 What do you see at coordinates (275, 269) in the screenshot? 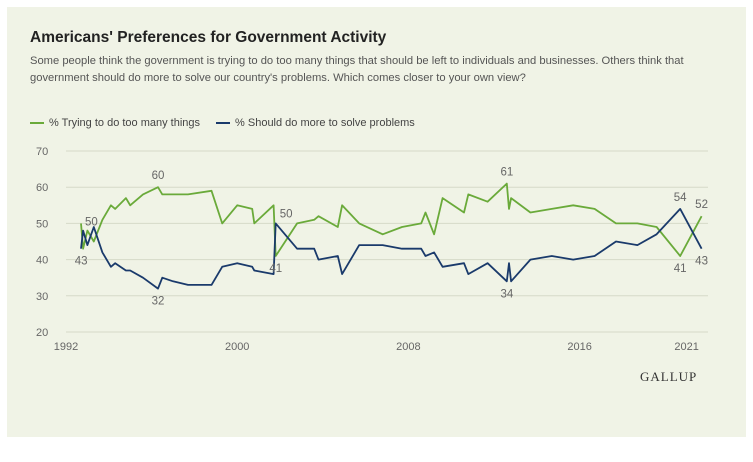
I see `data-label-4: 41` at bounding box center [275, 269].